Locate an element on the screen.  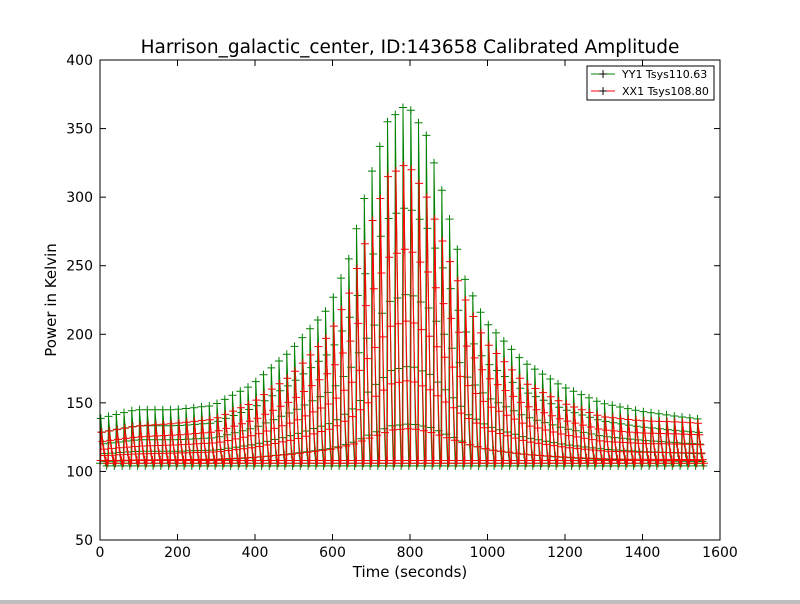
y-tick-label: 350 is located at coordinates (79, 130).